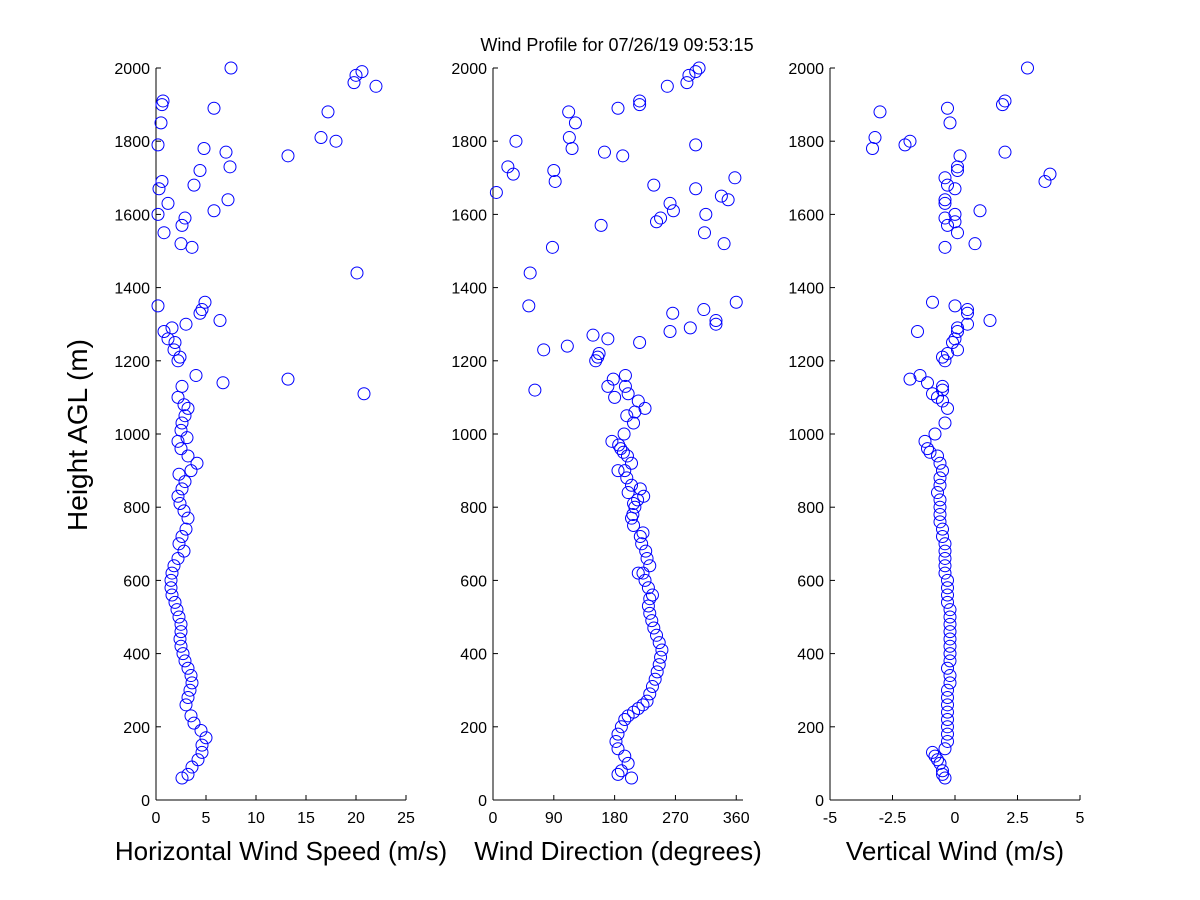  What do you see at coordinates (132, 69) in the screenshot?
I see `y-tick-label: 2000` at bounding box center [132, 69].